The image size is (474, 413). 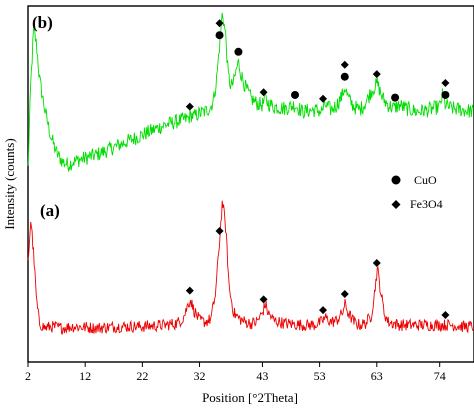 What do you see at coordinates (235, 372) in the screenshot?
I see `x-axis-ticks: 2 12 22 32 43 53 63 74` at bounding box center [235, 372].